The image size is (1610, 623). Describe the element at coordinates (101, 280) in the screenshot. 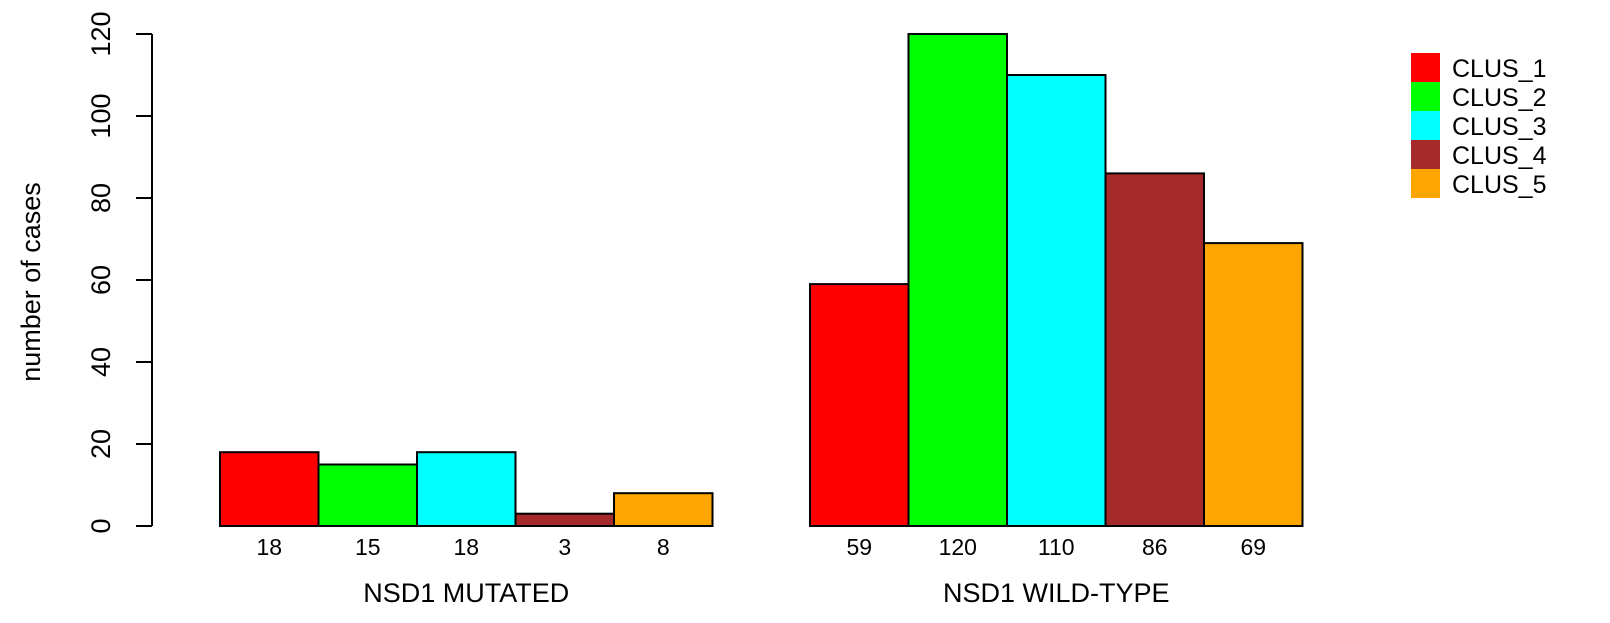

I see `y-tick-label: 60` at that location.